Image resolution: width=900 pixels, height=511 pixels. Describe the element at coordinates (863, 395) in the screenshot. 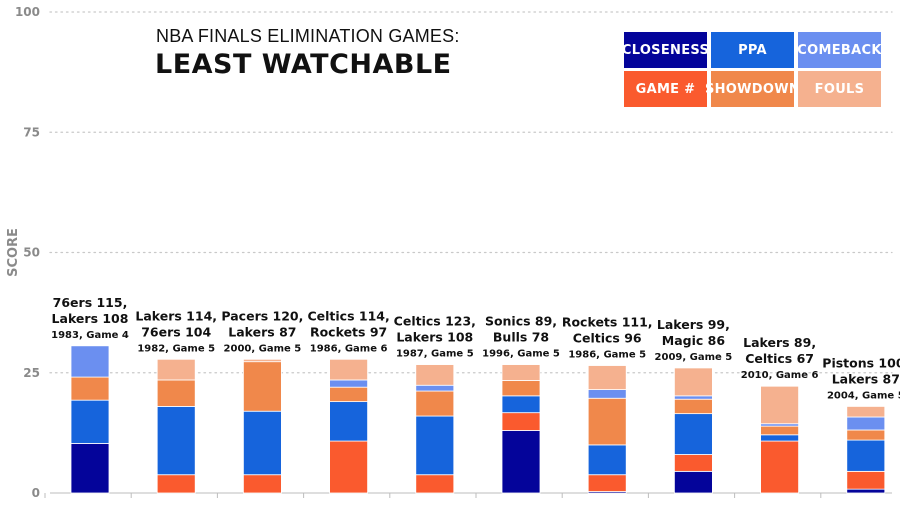

I see `bar-label-game: 2004, Game 5` at that location.